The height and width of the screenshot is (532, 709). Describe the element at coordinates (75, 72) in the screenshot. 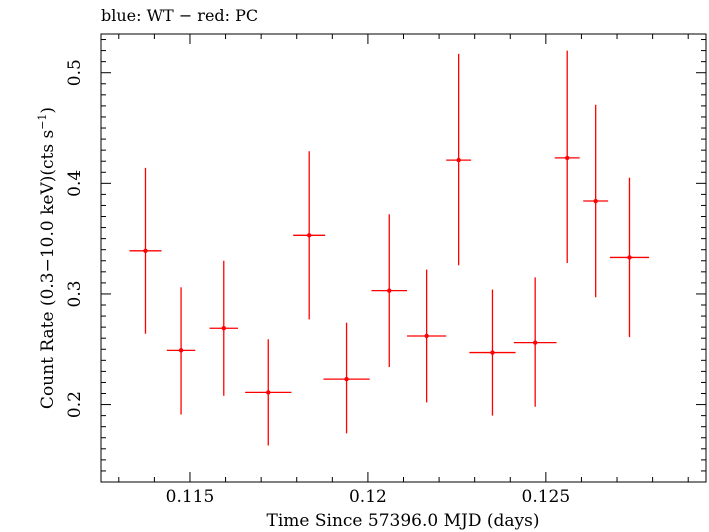

I see `y-tick-label: 0.5` at that location.